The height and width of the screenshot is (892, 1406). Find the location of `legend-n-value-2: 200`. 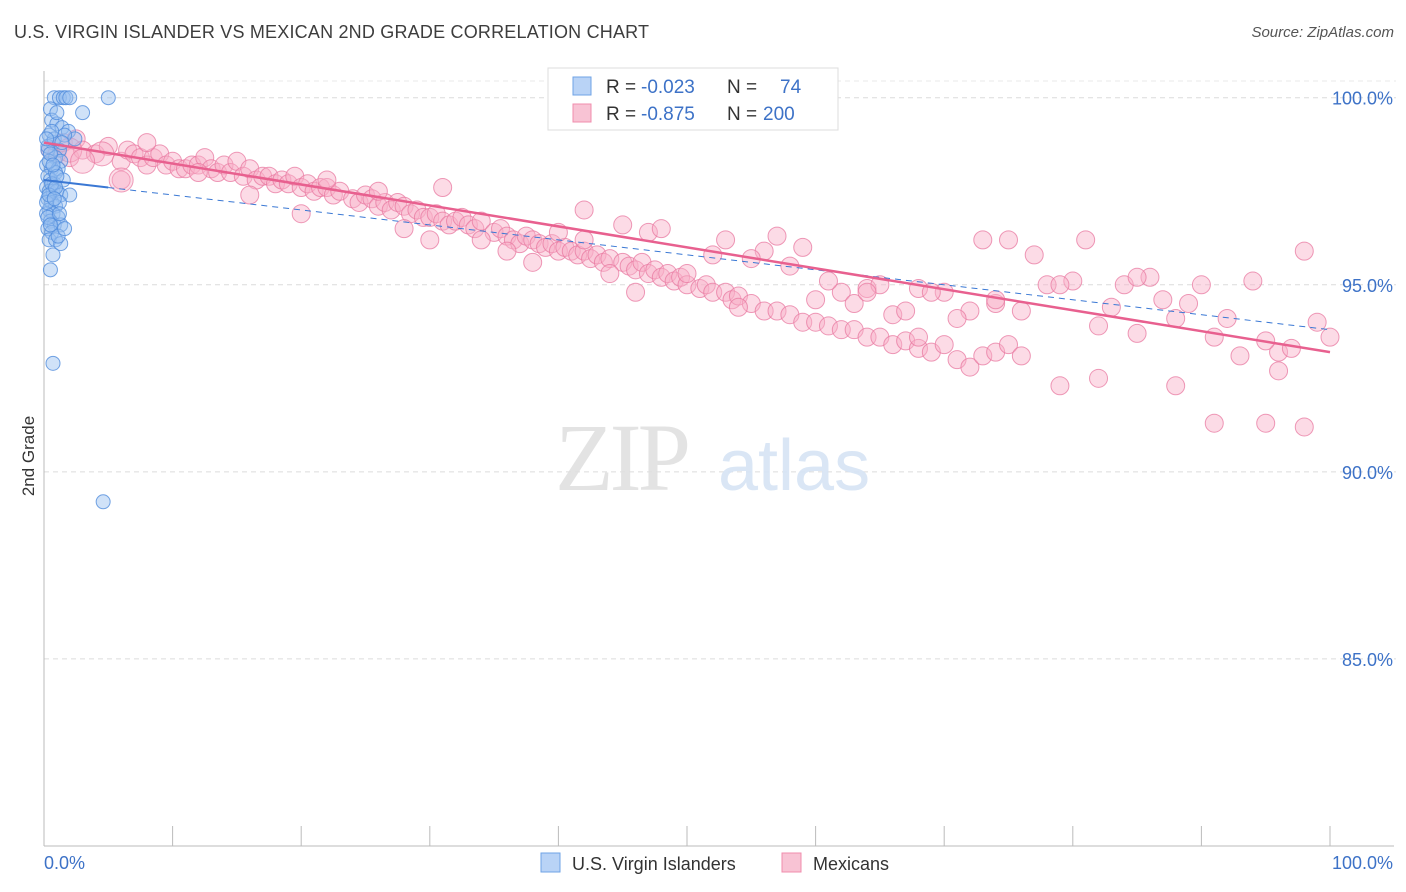

legend-n-value-2: 200 is located at coordinates (779, 114).